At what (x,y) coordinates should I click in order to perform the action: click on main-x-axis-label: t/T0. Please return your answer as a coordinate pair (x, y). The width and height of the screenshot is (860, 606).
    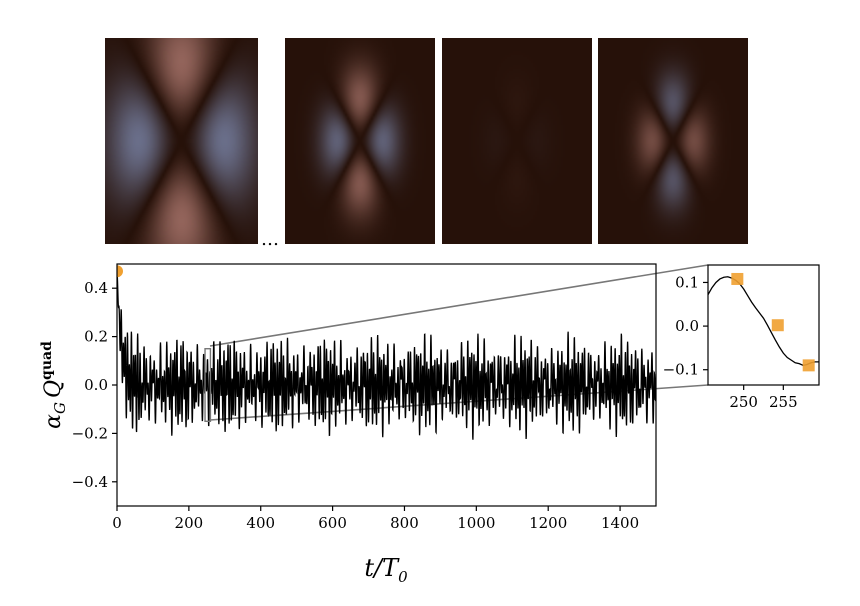
    Looking at the image, I should click on (386, 570).